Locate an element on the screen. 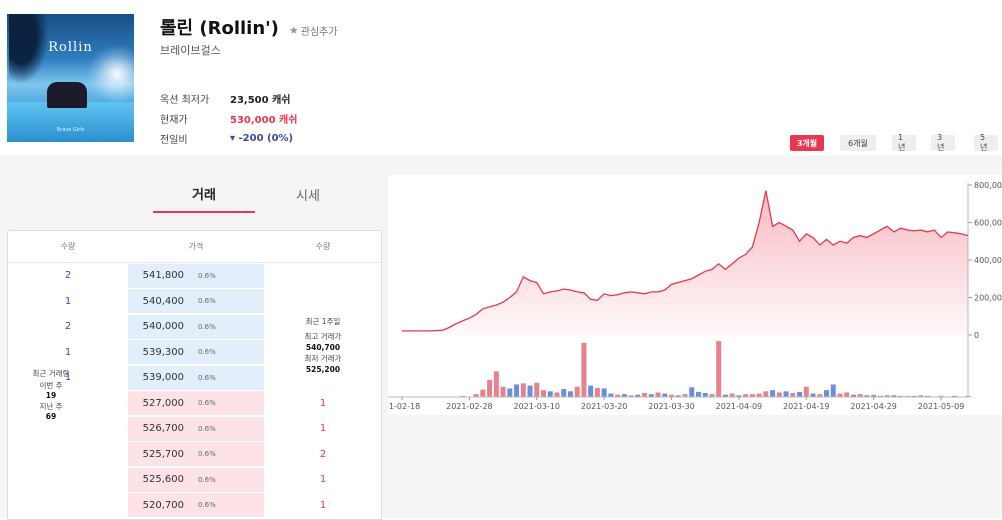  sell-qty: 2 is located at coordinates (68, 276).